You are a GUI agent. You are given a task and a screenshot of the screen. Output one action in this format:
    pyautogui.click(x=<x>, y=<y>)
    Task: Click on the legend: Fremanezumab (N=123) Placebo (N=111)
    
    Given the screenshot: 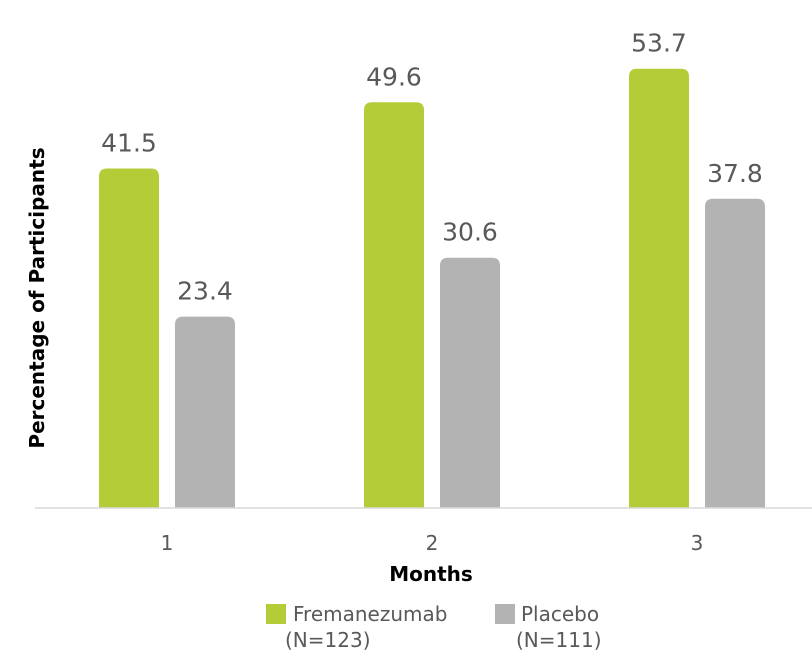 What is the action you would take?
    pyautogui.click(x=434, y=627)
    